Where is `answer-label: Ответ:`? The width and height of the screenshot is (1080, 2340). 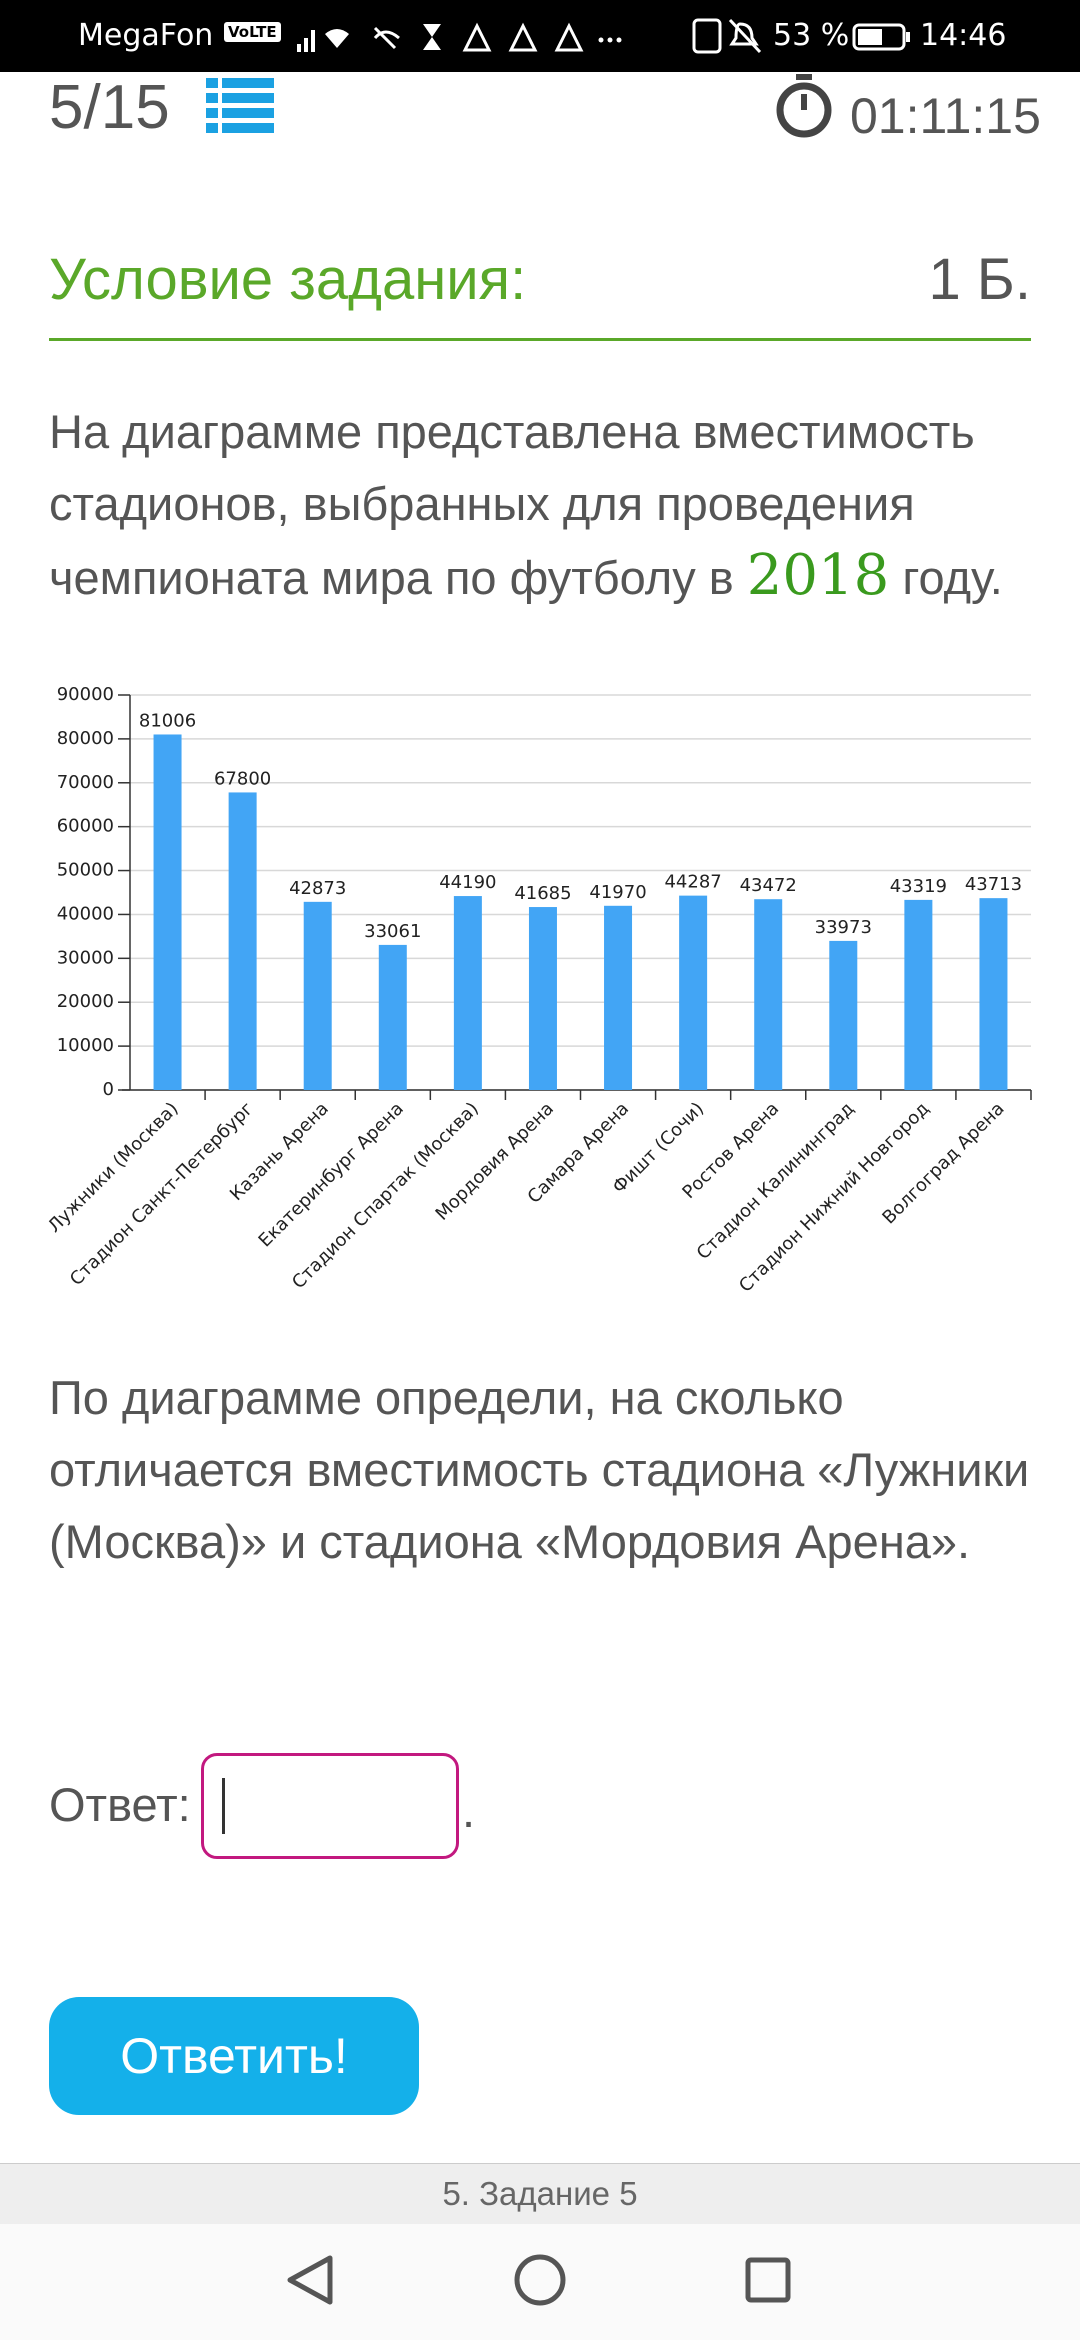 answer-label: Ответ: is located at coordinates (120, 1804).